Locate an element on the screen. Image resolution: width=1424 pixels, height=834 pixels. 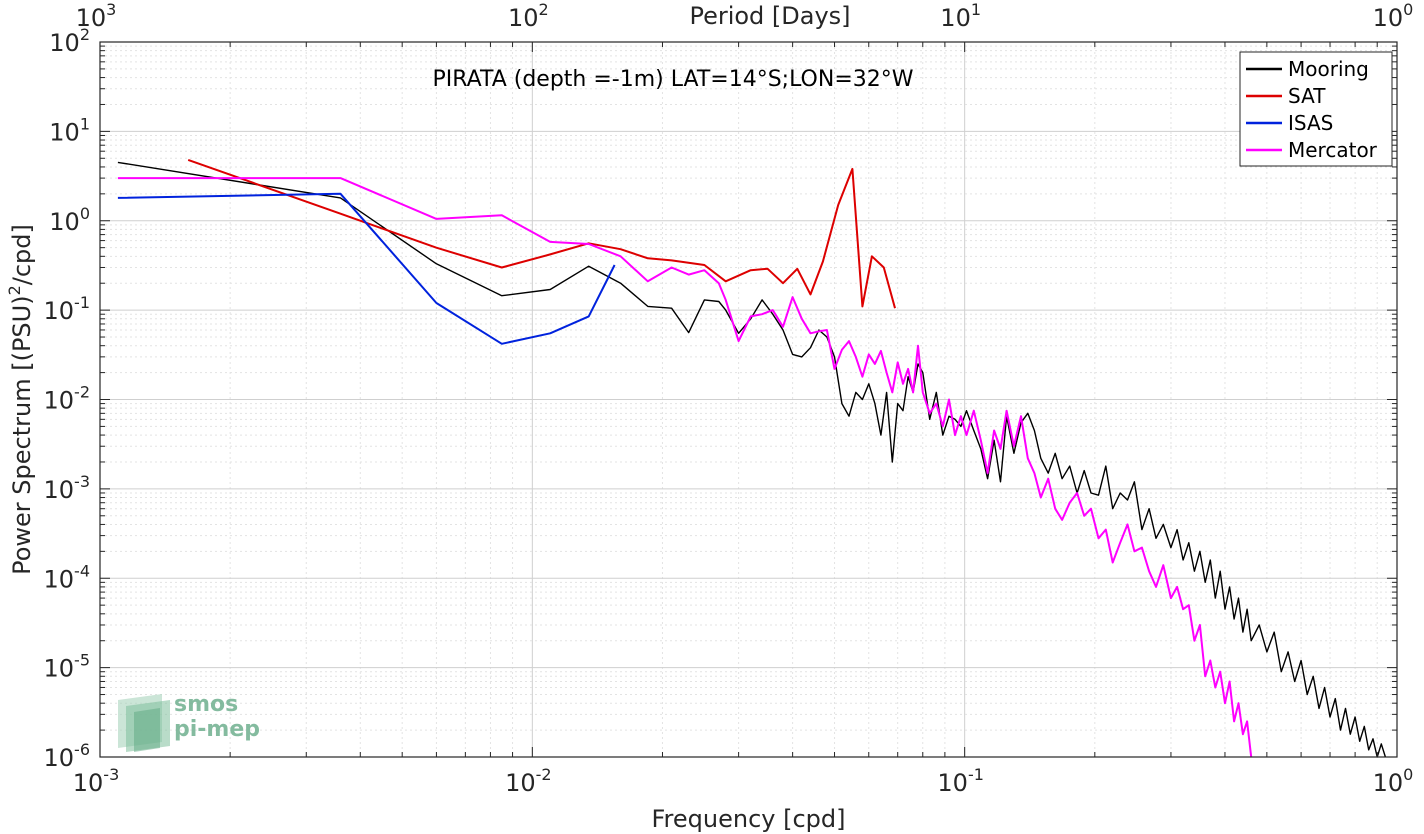
top-tick-label: 10⁰ is located at coordinates (1393, 16).